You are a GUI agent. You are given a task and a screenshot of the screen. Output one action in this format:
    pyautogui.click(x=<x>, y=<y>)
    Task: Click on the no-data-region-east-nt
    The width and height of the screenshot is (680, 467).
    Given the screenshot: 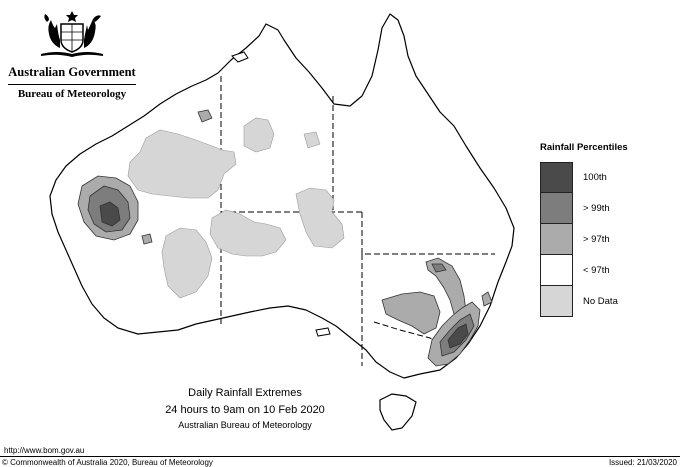 What is the action you would take?
    pyautogui.click(x=312, y=140)
    